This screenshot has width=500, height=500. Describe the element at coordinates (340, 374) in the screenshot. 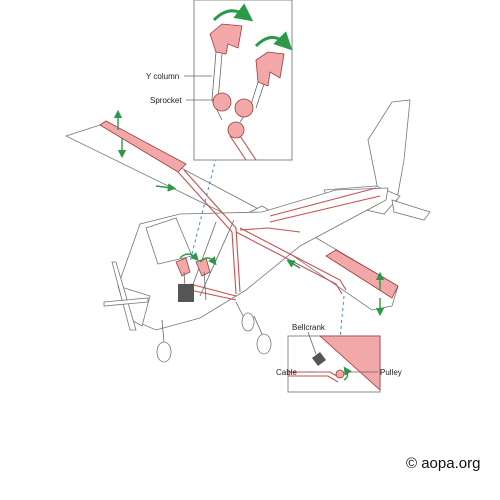

I see `inset-pulley` at that location.